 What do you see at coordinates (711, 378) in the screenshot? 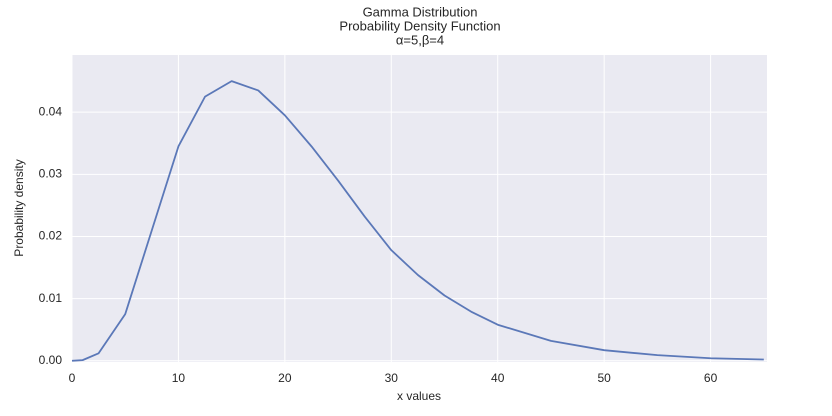
I see `x-tick-label: 60` at bounding box center [711, 378].